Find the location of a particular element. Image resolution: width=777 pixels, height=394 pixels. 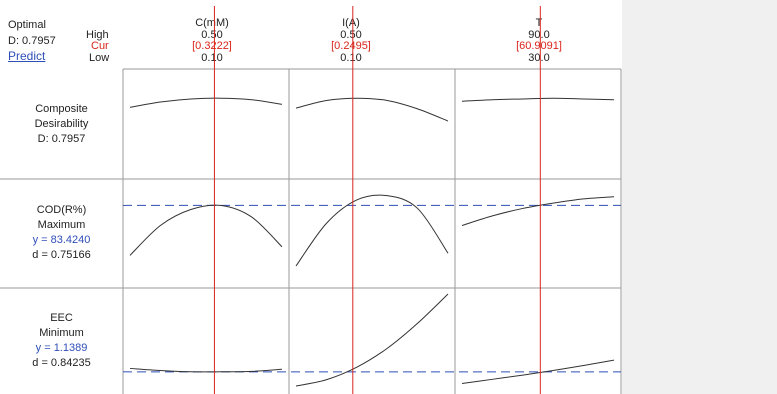

cod-goal: Maximum is located at coordinates (61, 225).